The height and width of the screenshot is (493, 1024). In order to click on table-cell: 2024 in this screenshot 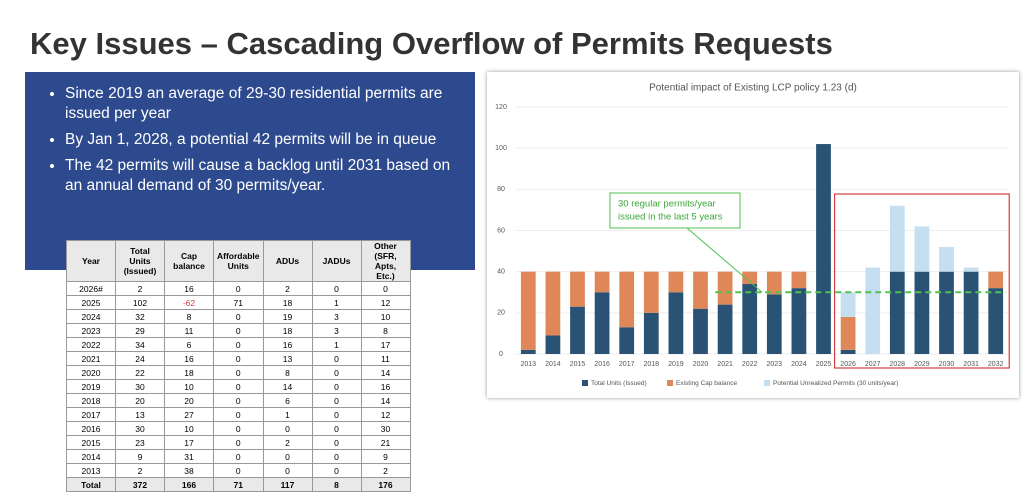, I will do `click(91, 316)`.